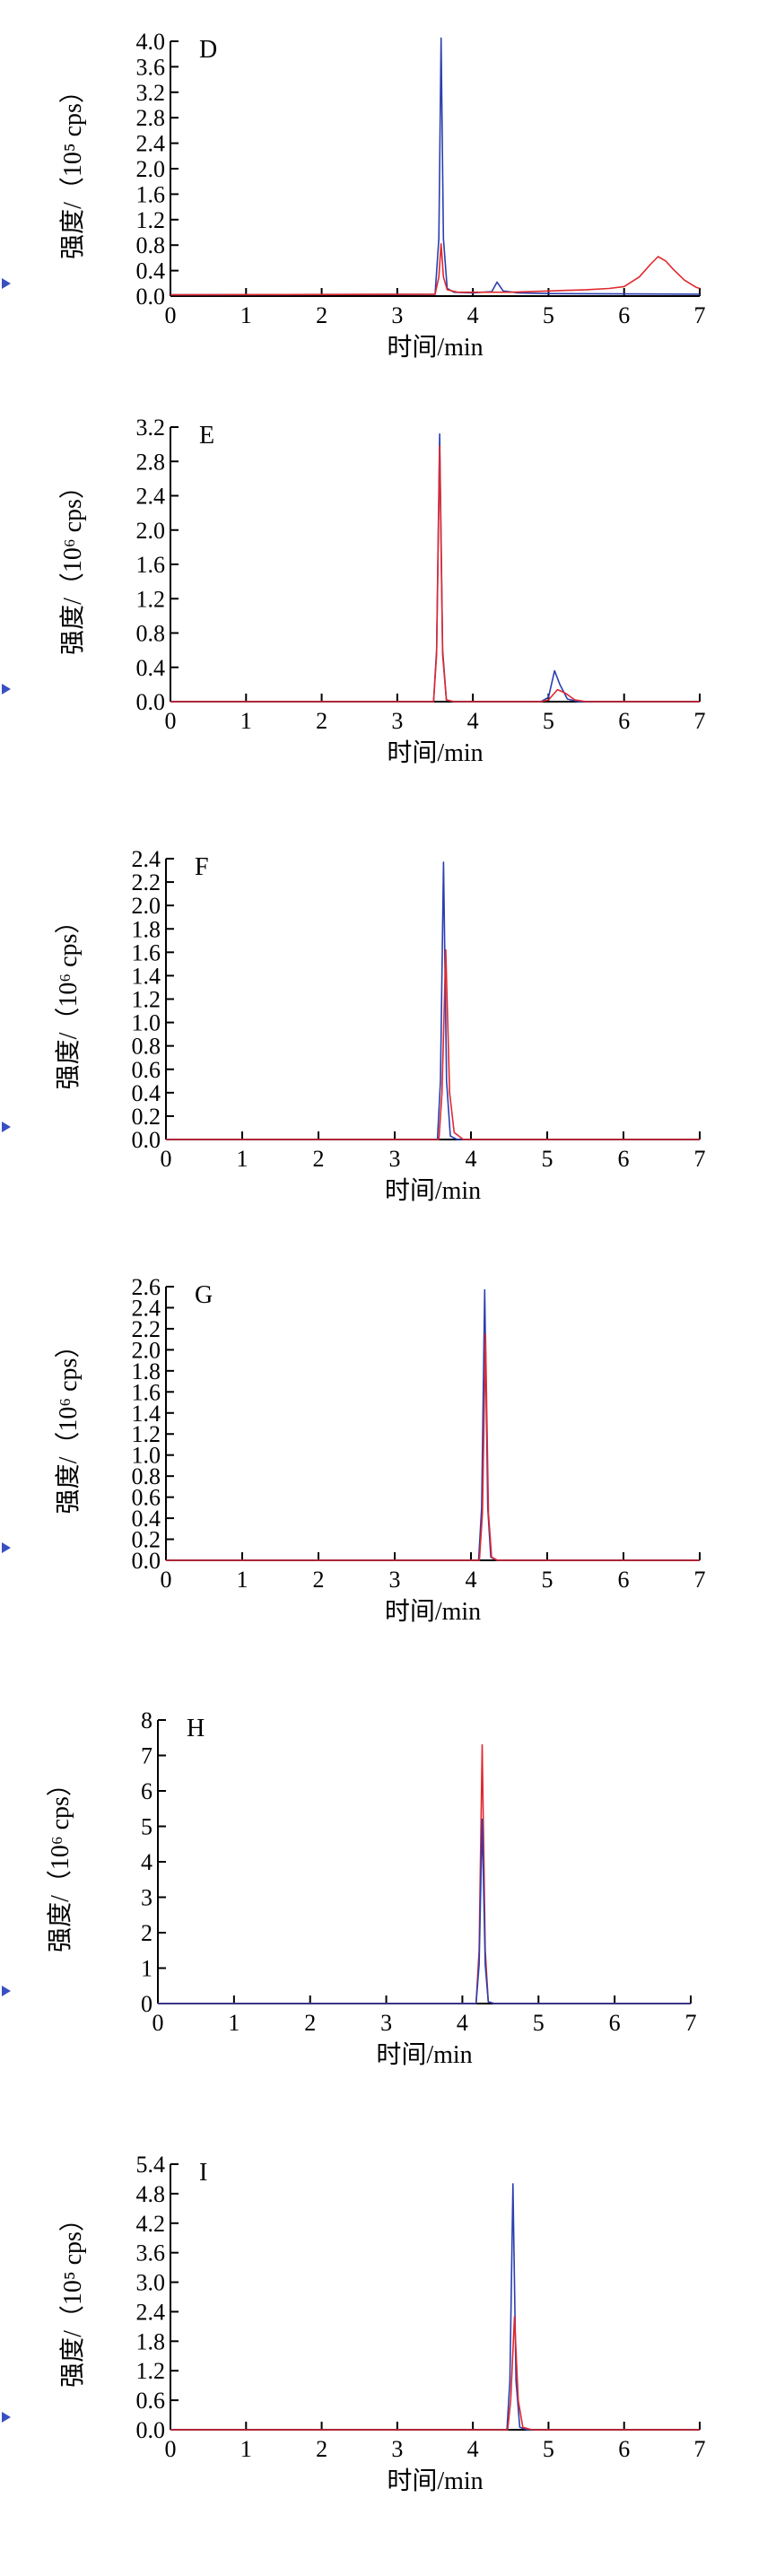  What do you see at coordinates (202, 867) in the screenshot?
I see `panel-label: F` at bounding box center [202, 867].